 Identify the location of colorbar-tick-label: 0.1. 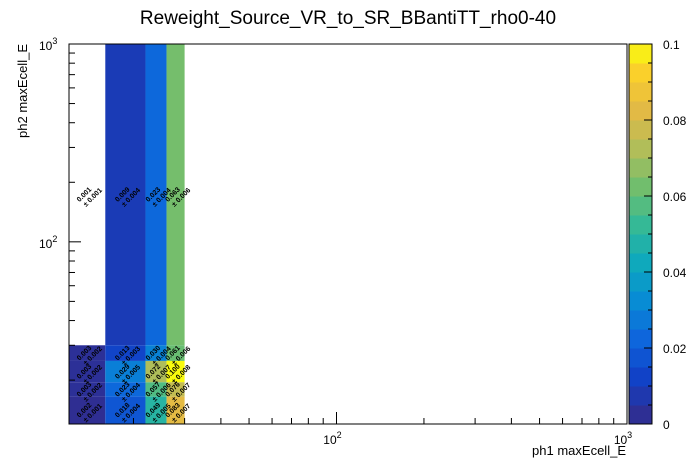
(671, 45).